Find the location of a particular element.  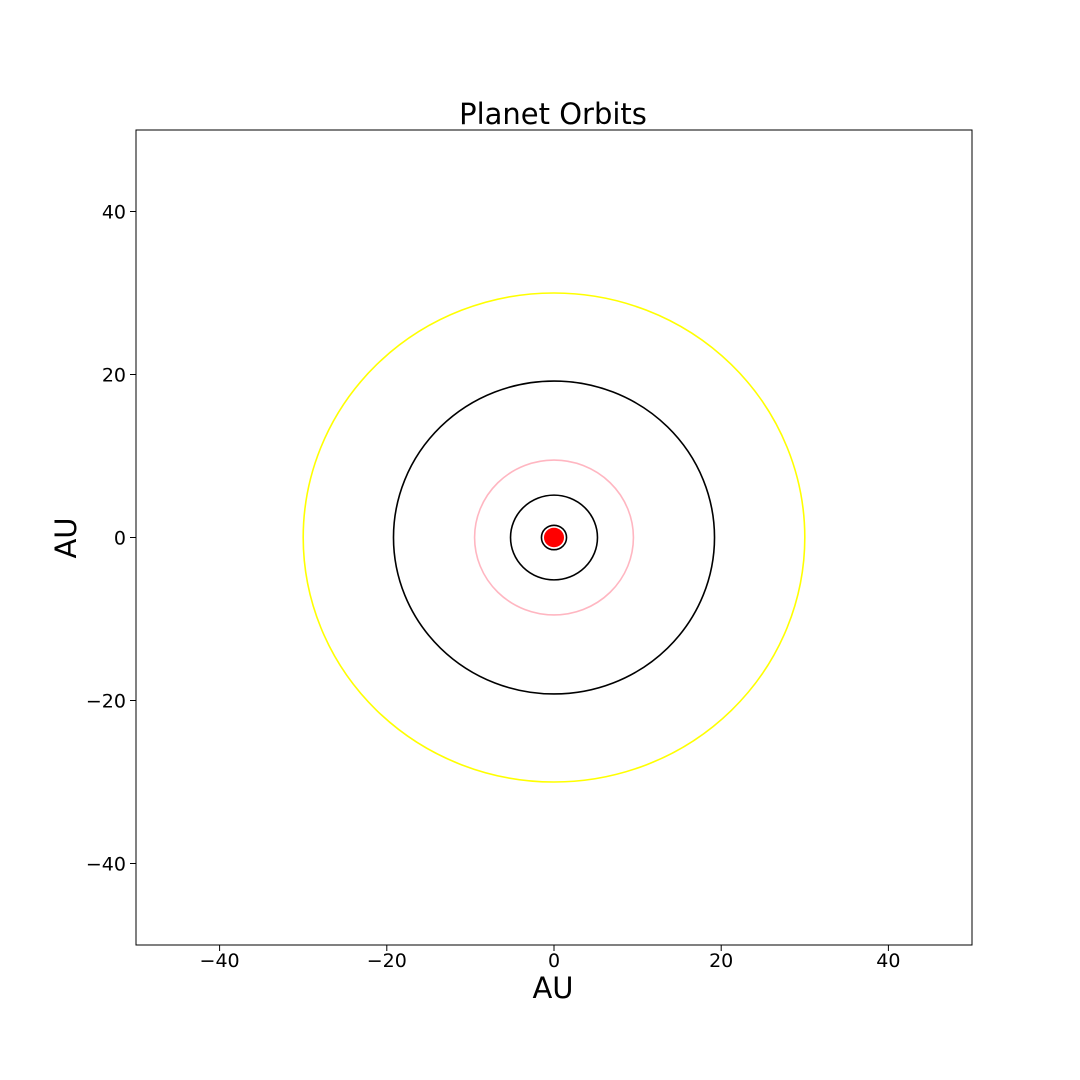

y-tick-label: −40 is located at coordinates (106, 865).